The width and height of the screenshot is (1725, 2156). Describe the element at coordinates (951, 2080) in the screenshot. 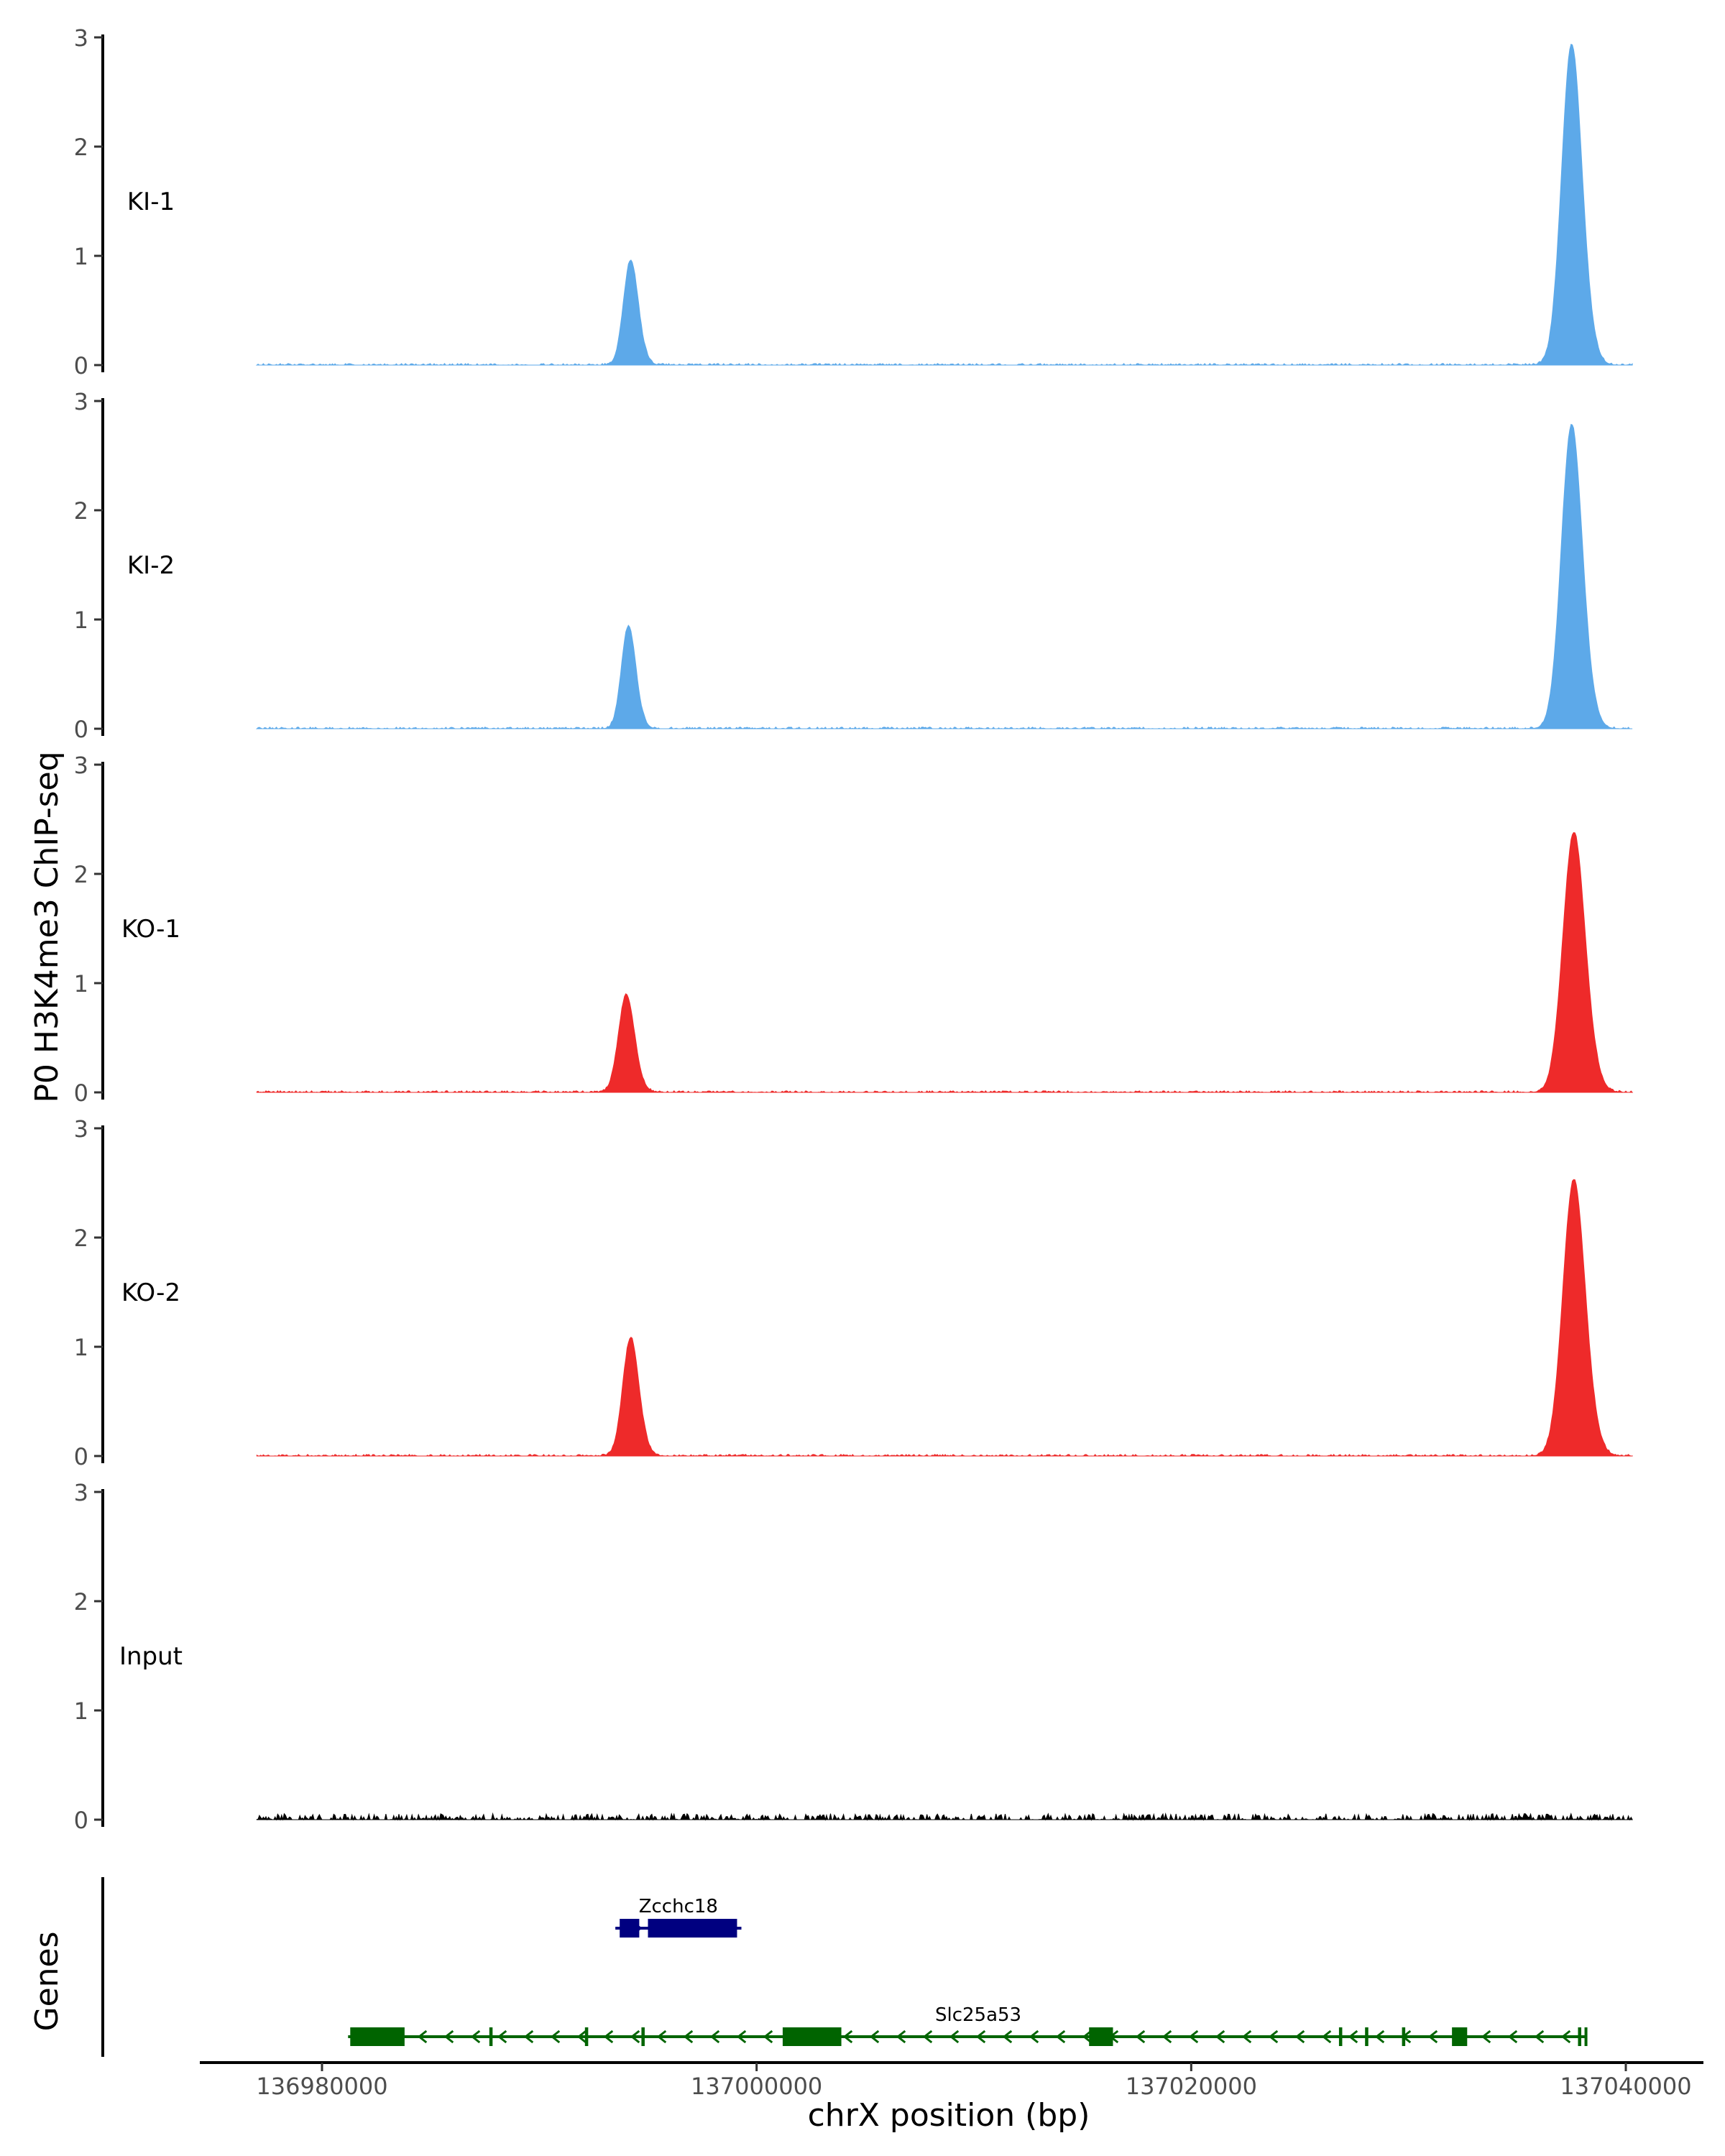

I see `x-axis: 136980000 137000000 137020000 137040000` at that location.